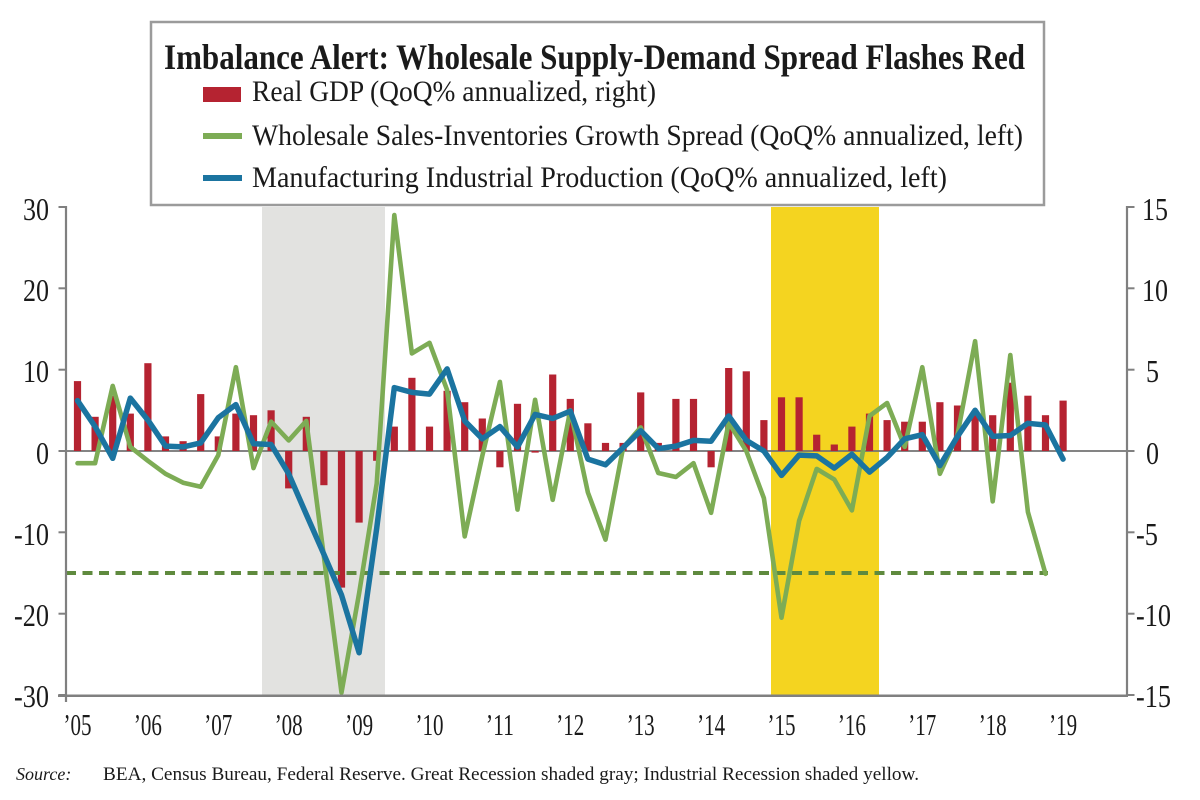 The height and width of the screenshot is (800, 1200). I want to click on svg-text: ’14, so click(711, 724).